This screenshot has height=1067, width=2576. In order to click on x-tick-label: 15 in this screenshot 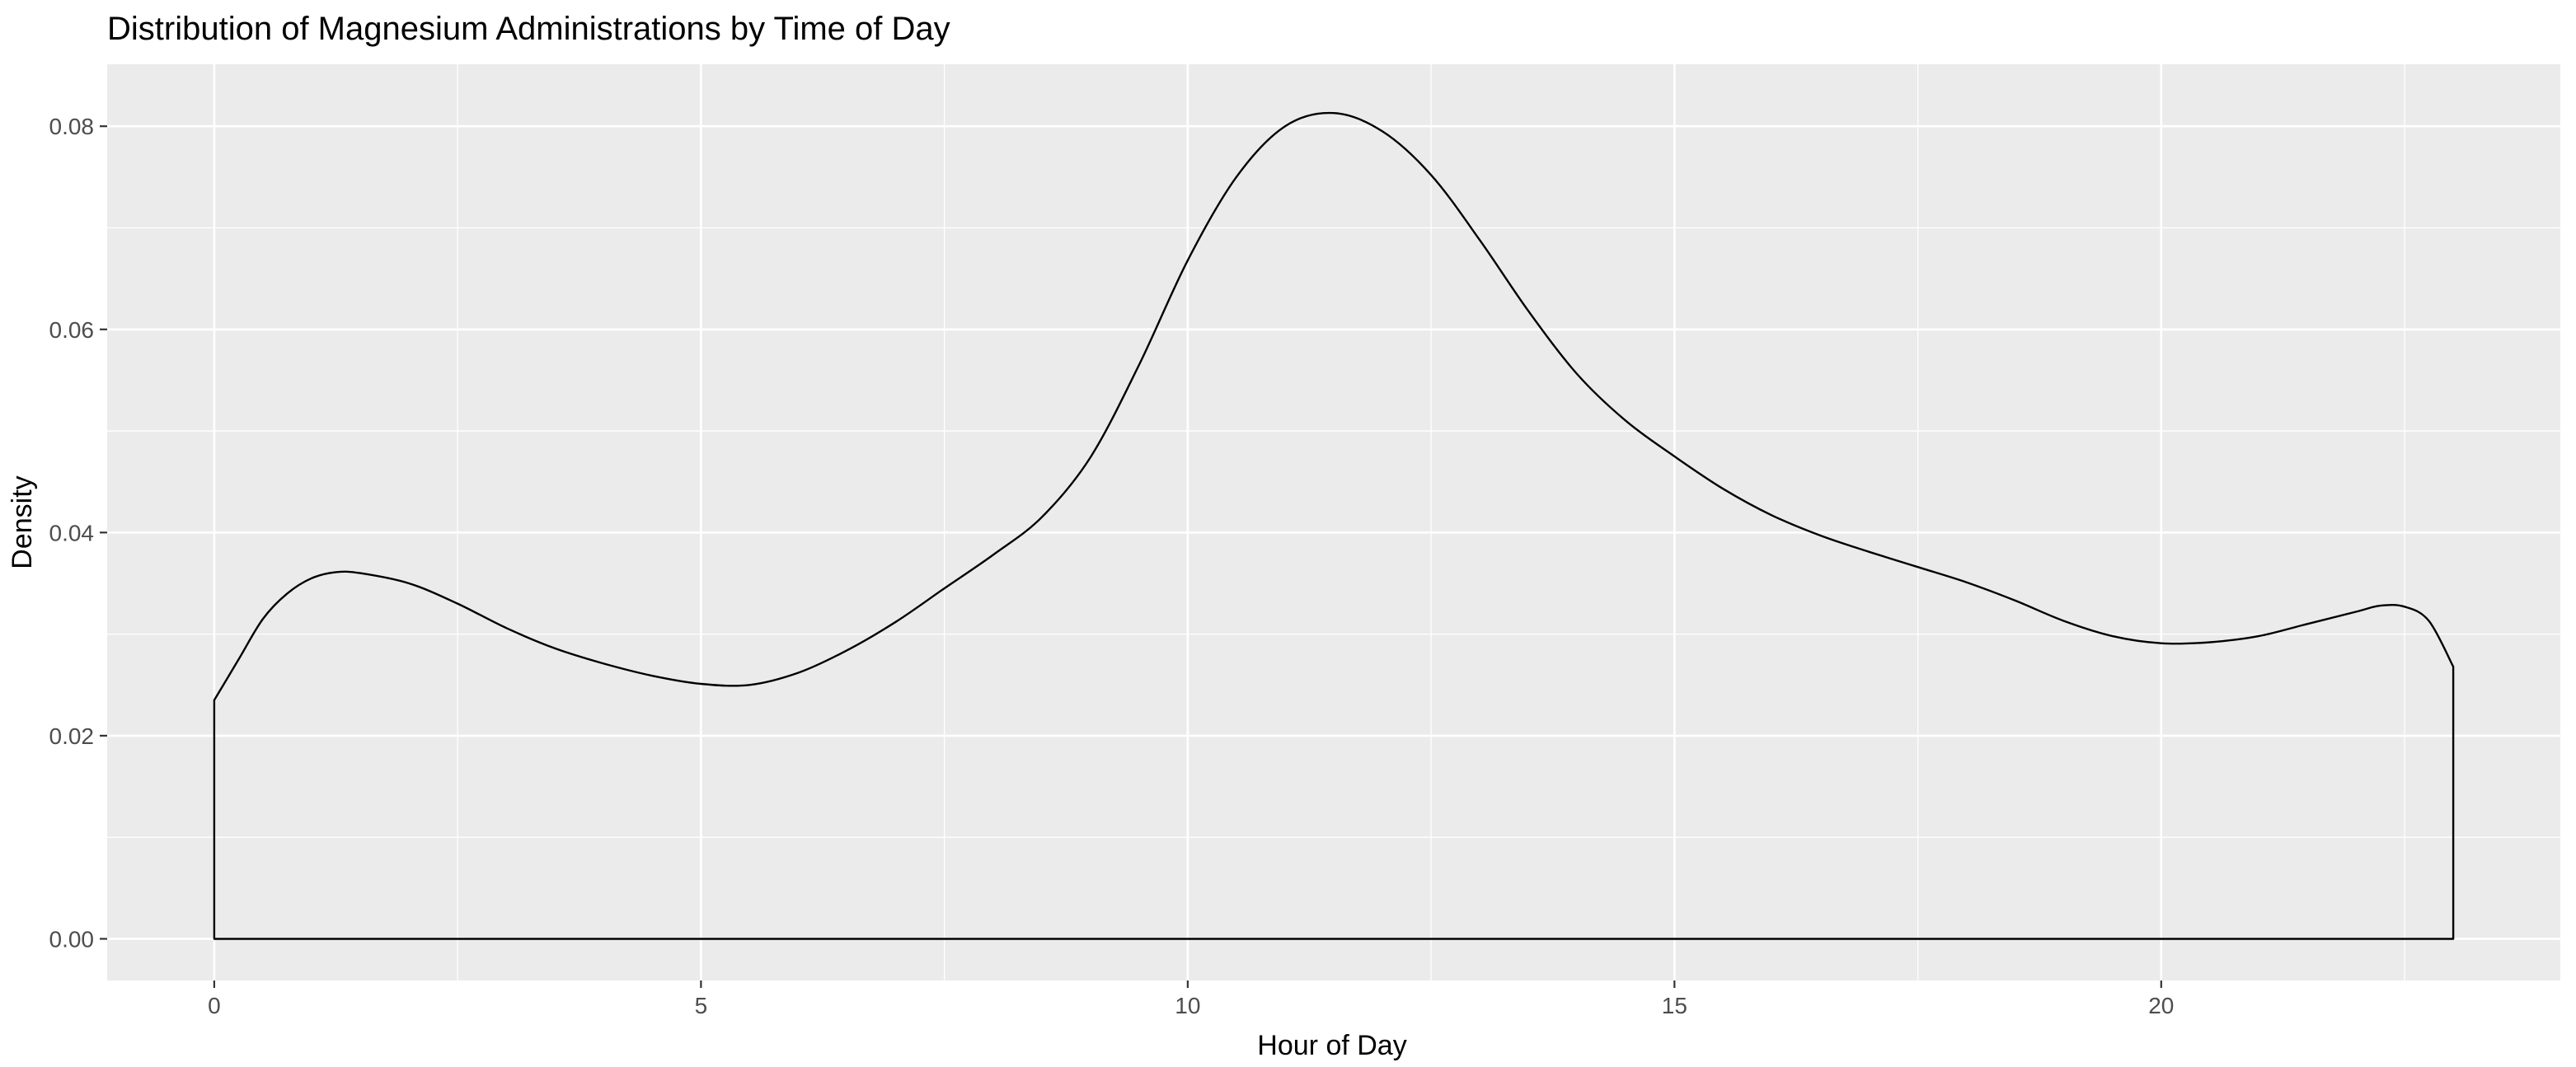, I will do `click(1674, 1005)`.